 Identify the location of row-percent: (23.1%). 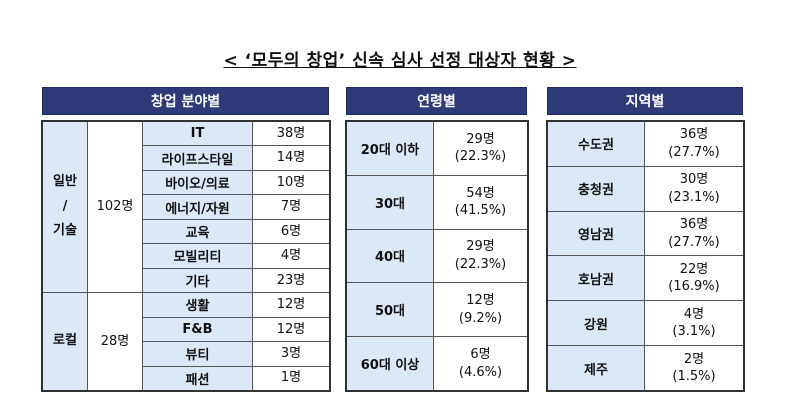
(694, 197).